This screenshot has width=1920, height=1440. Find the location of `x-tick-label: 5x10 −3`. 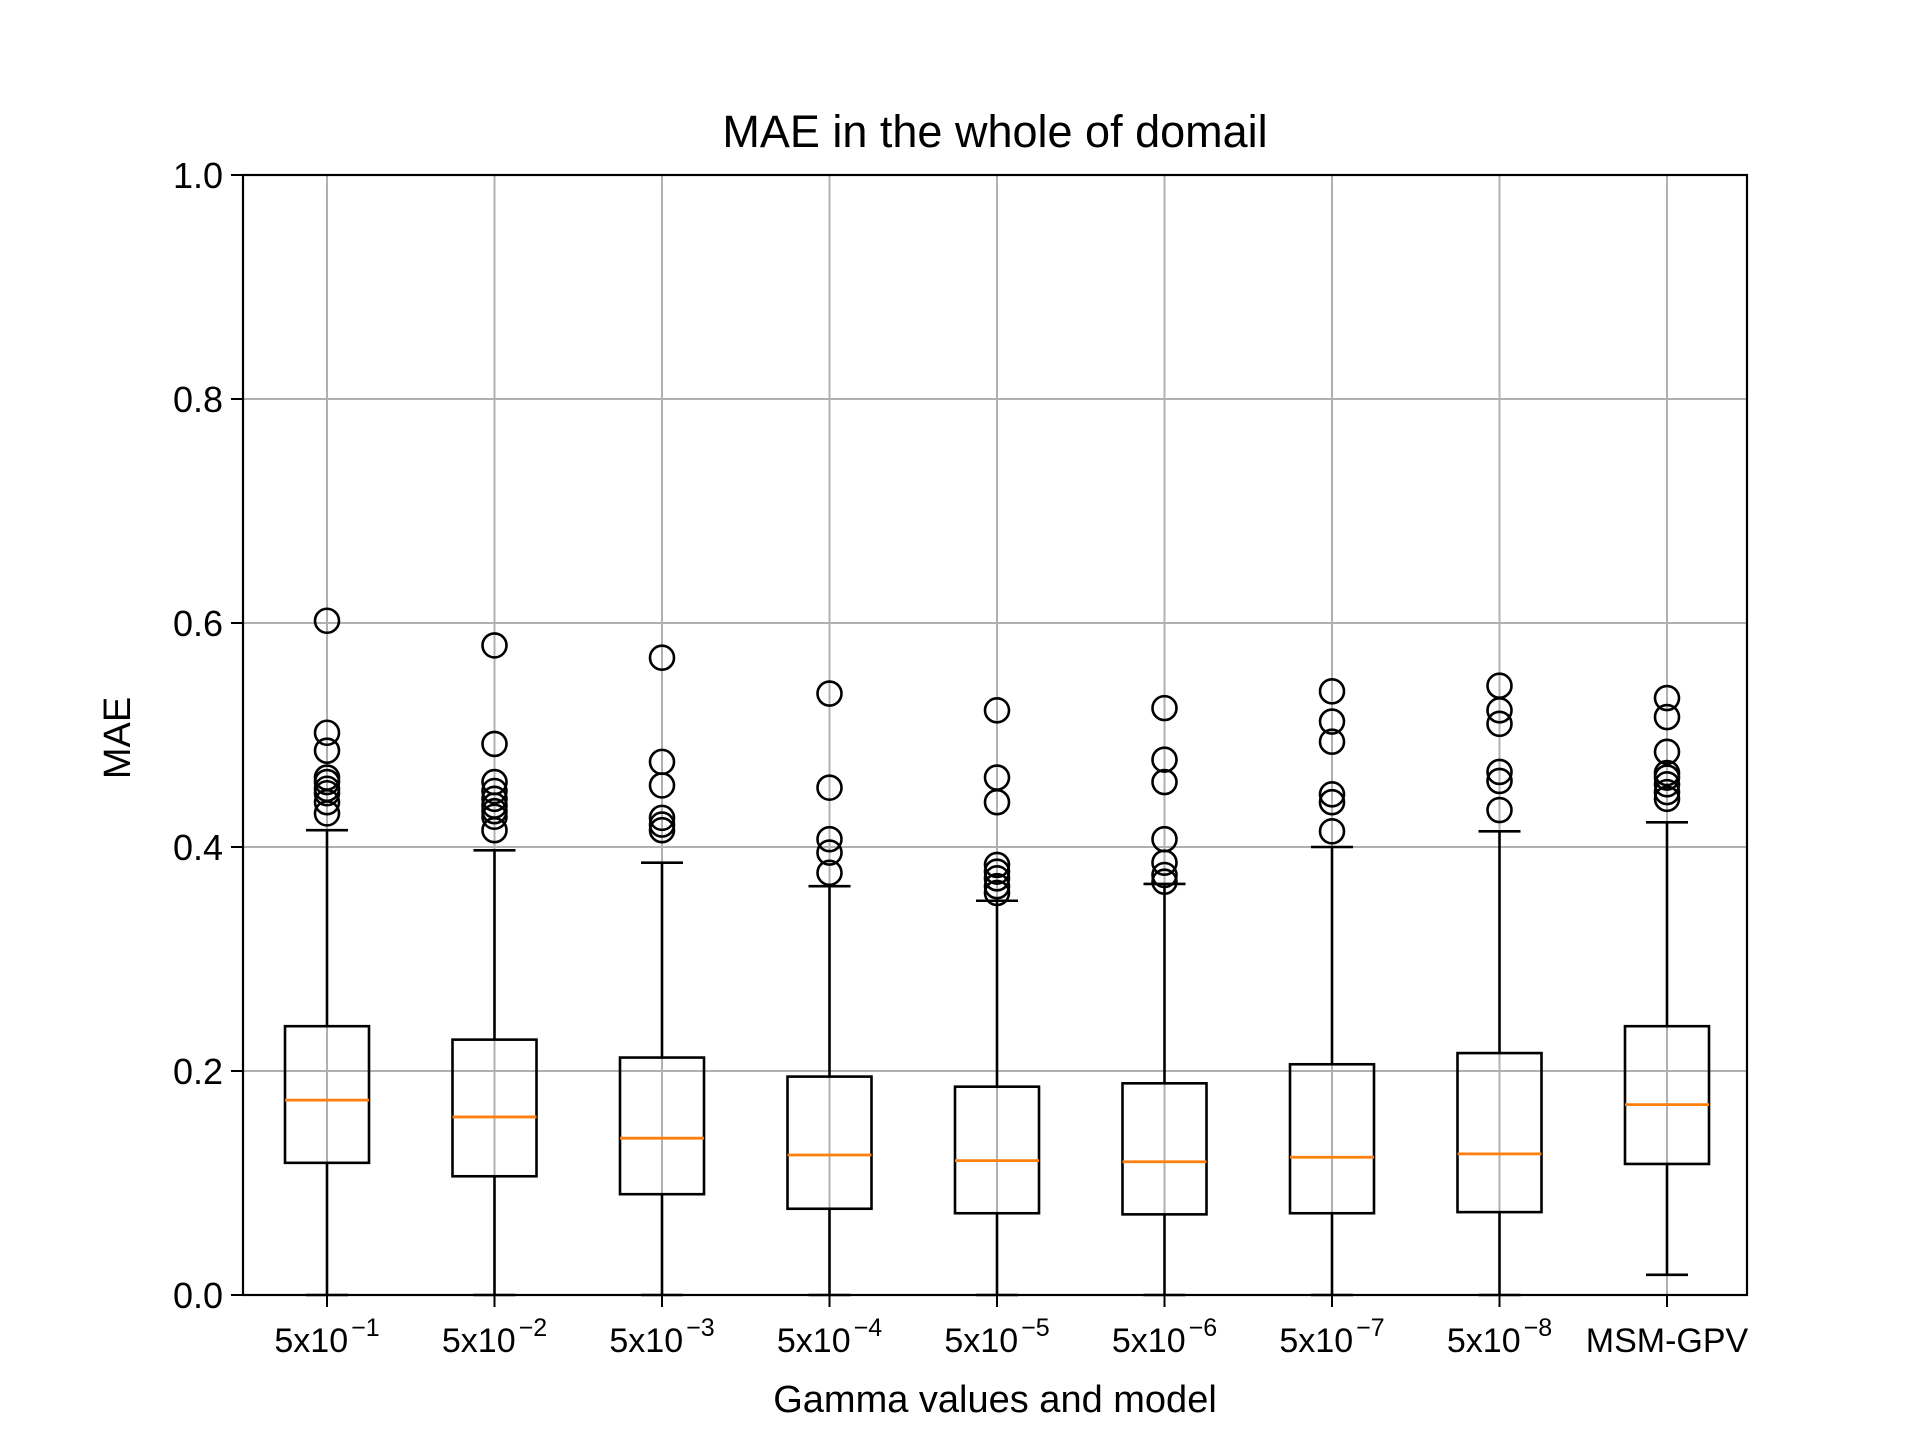

x-tick-label: 5x10 −3 is located at coordinates (661, 1337).